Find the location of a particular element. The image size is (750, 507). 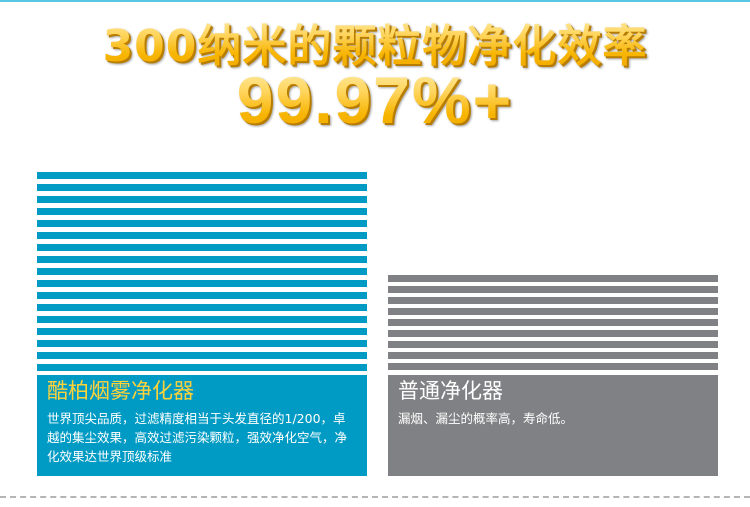

dashed-divider is located at coordinates (375, 497).